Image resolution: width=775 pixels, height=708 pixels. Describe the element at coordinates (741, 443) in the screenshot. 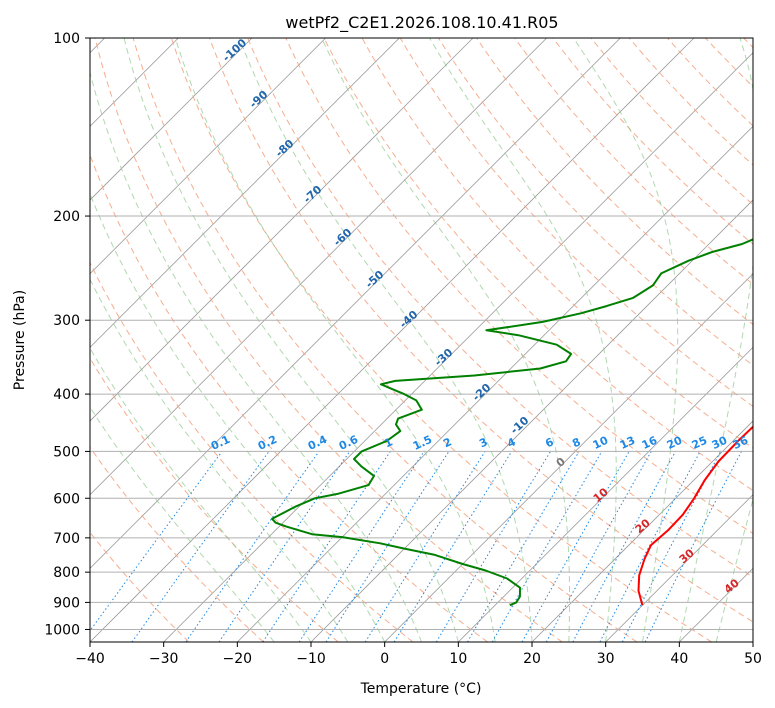

I see `mixing-ratio-label: 36` at that location.